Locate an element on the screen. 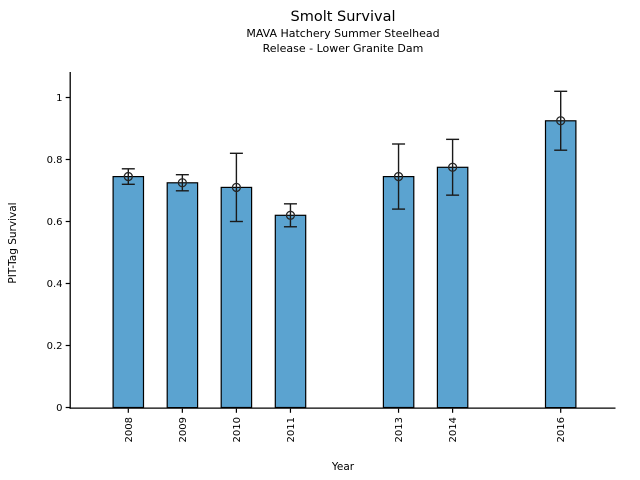  x-tick-label: 2016 is located at coordinates (561, 429).